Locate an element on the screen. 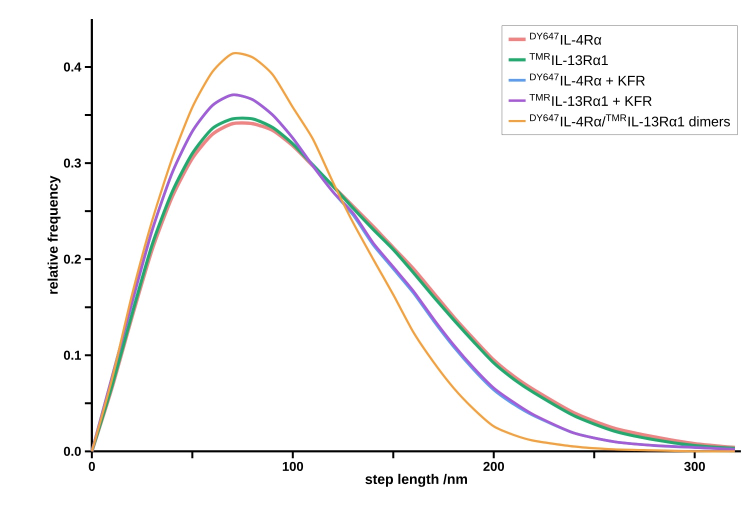 The image size is (742, 528). y-tick-label: 0.3 is located at coordinates (72, 163).